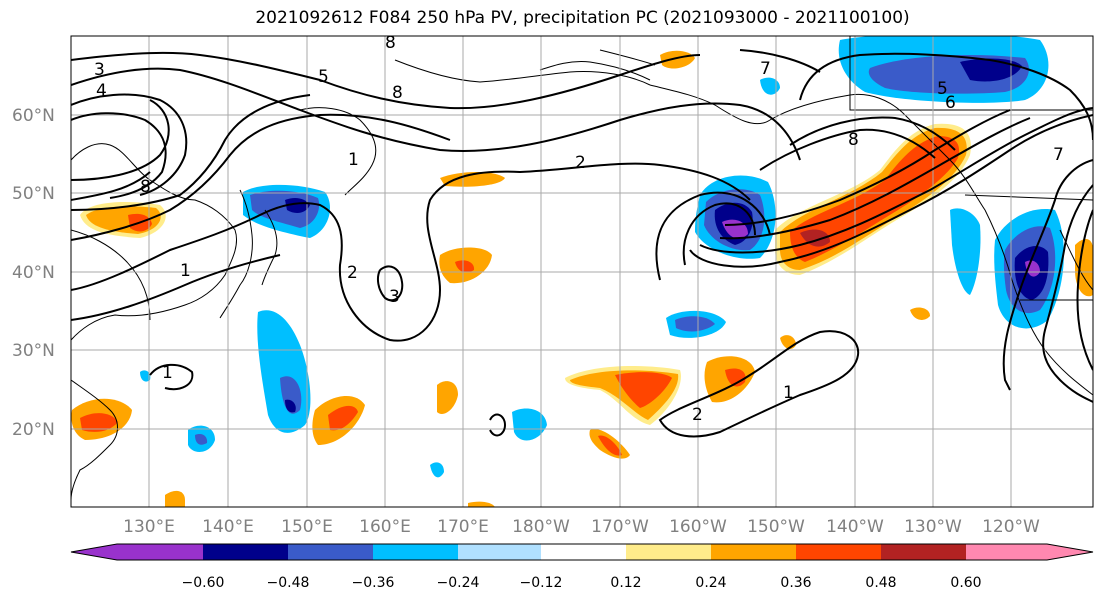  I want to click on lon-tick: 140°E, so click(228, 527).